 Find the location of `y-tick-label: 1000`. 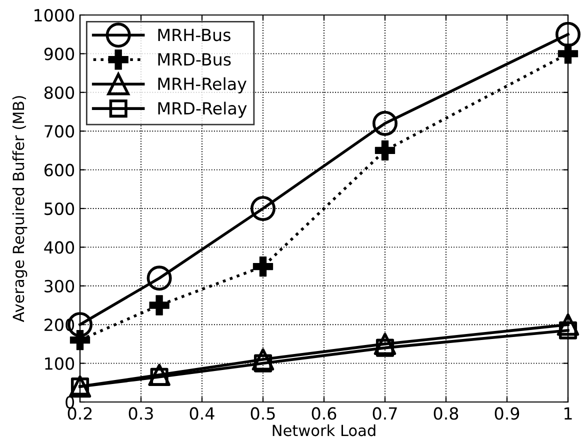

y-tick-label: 1000 is located at coordinates (54, 15).